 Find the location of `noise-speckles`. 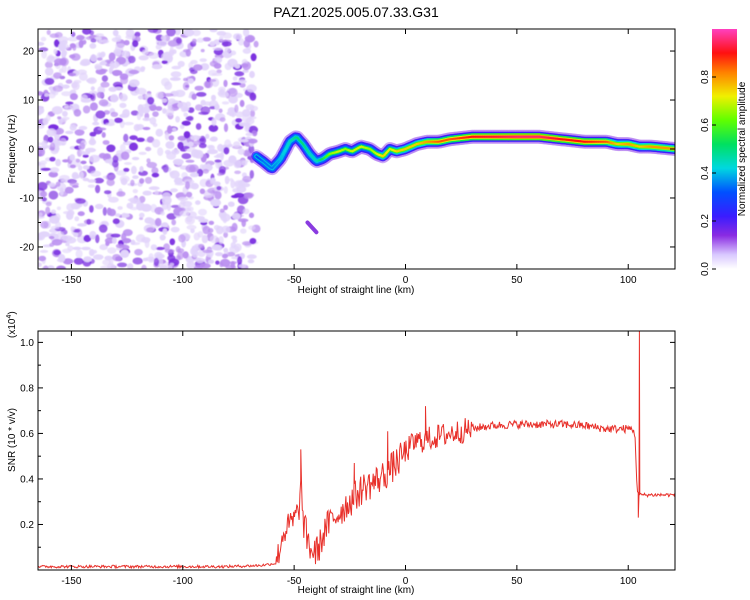

noise-speckles is located at coordinates (149, 149).